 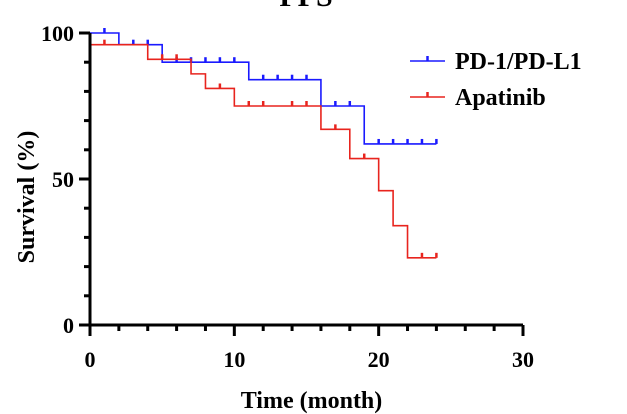 What do you see at coordinates (496, 80) in the screenshot?
I see `legend: PD-1/PD-L1 Apatinib` at bounding box center [496, 80].